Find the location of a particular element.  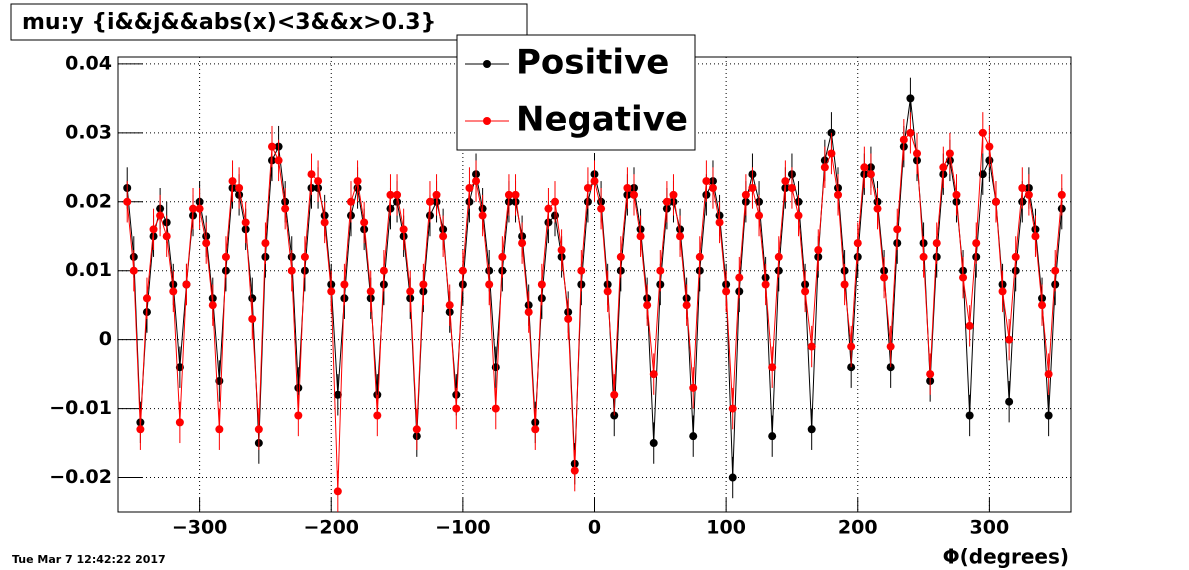

x-tick-label: −100 is located at coordinates (463, 528).